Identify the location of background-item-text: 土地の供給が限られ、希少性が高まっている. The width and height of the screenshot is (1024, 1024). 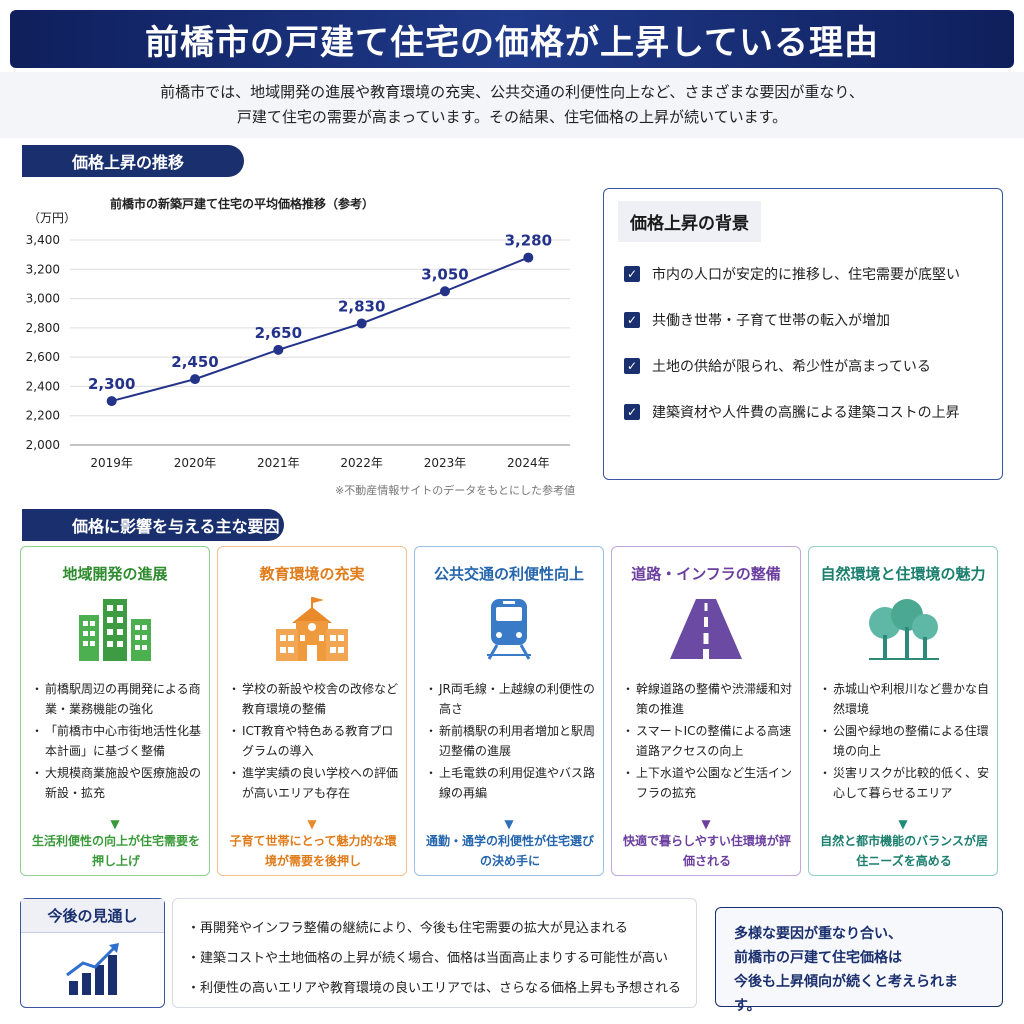
(791, 367).